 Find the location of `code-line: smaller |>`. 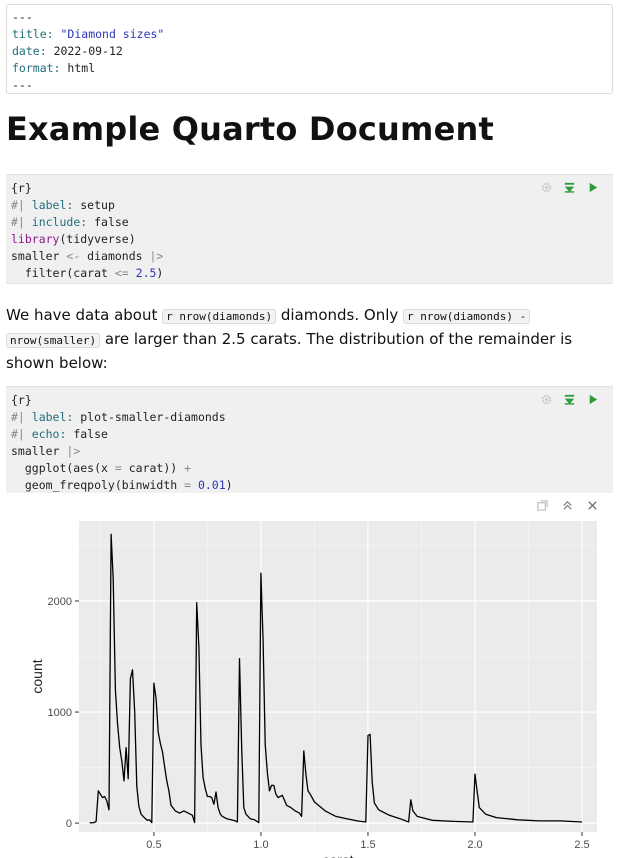

code-line: smaller |> is located at coordinates (46, 451).